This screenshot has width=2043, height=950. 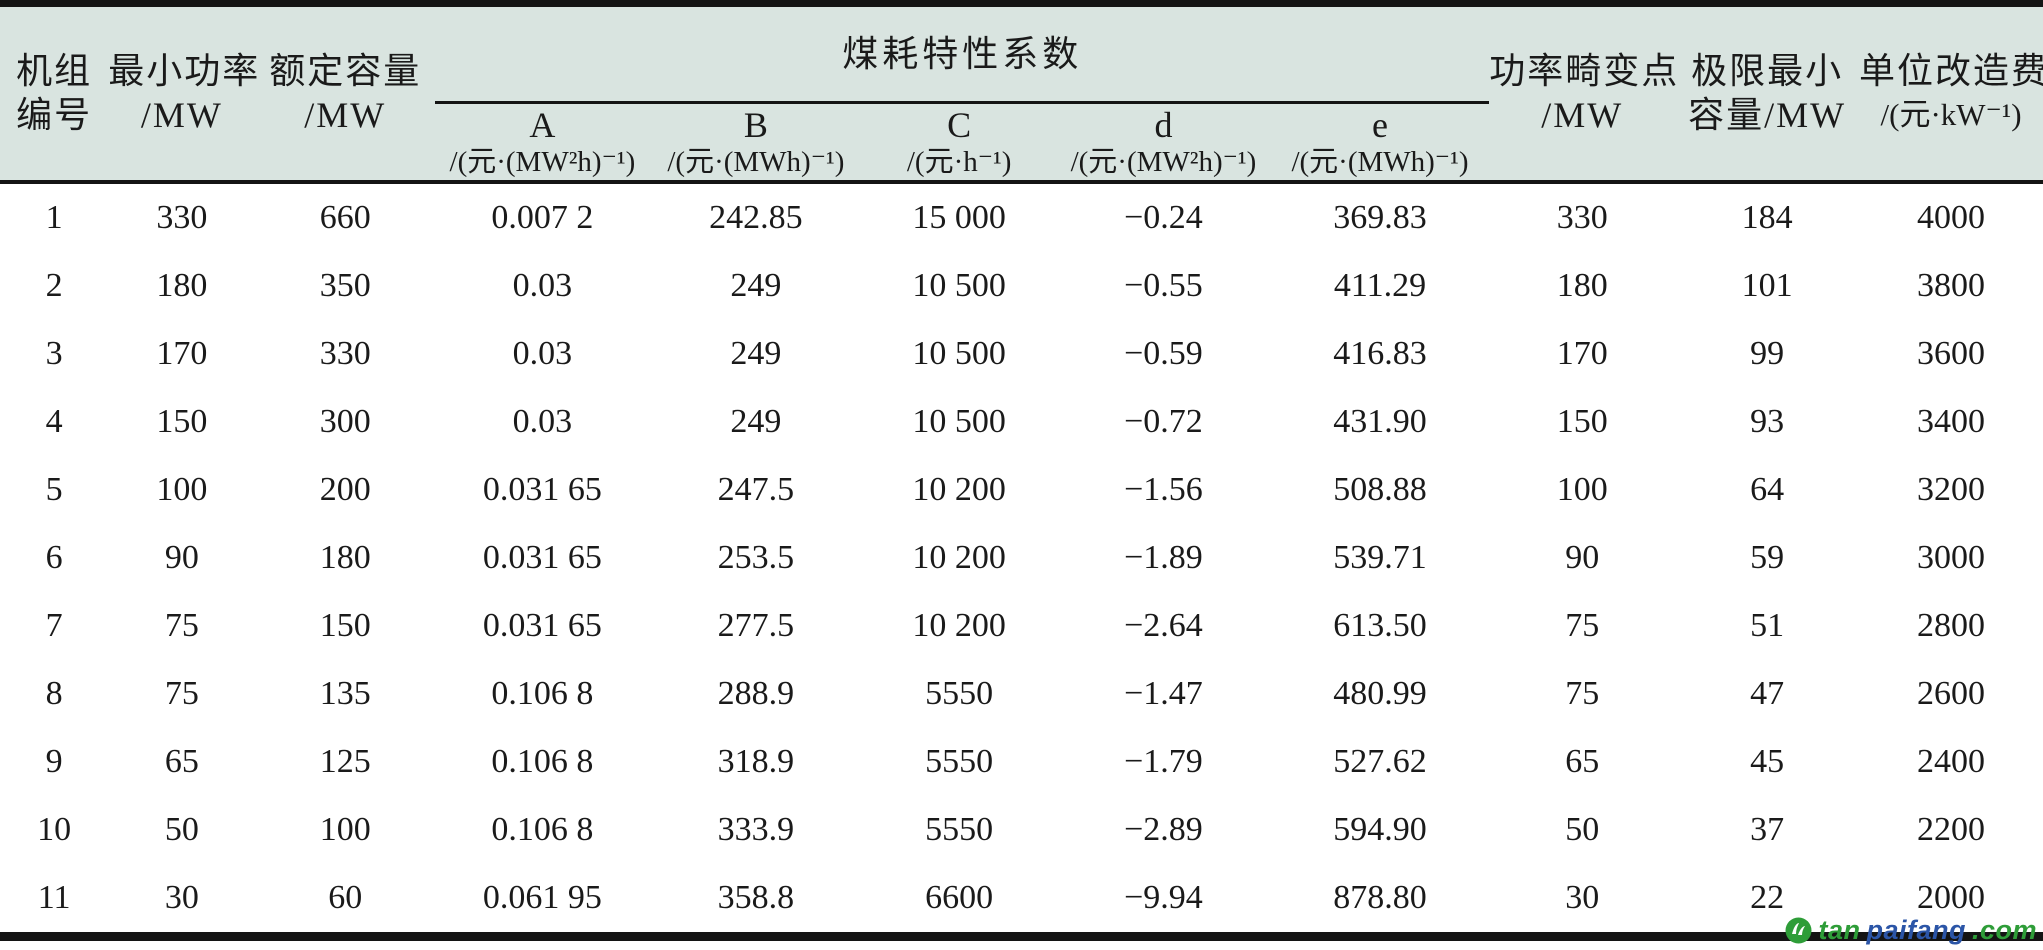 What do you see at coordinates (542, 162) in the screenshot?
I see `coefficient-a-unit: /(元·(MW²h)⁻¹)` at bounding box center [542, 162].